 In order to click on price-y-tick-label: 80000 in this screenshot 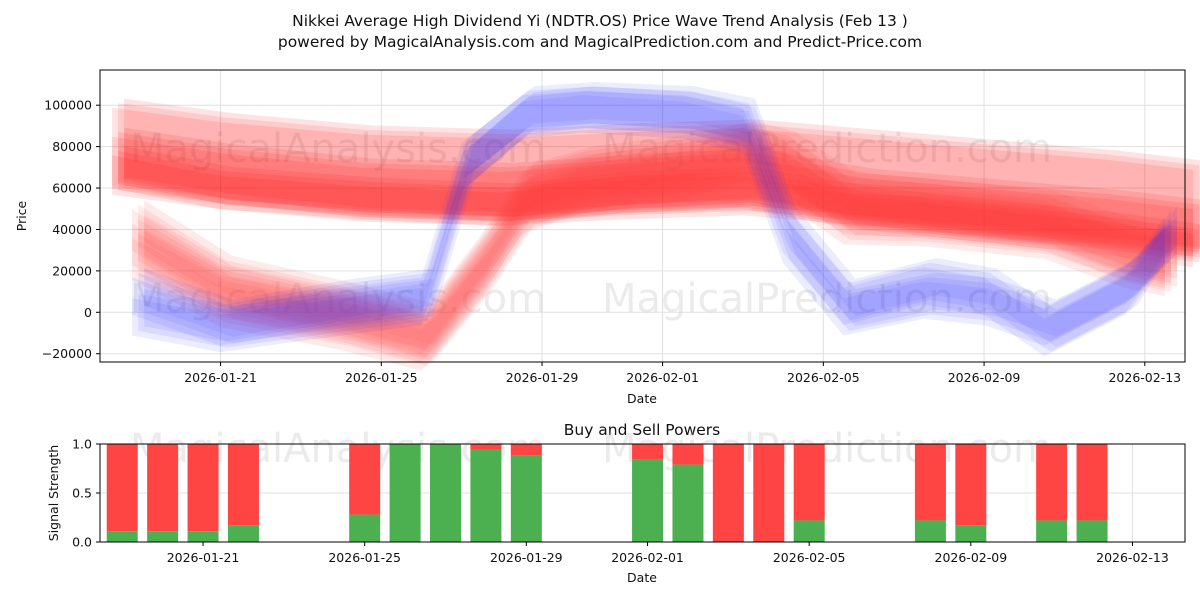, I will do `click(72, 146)`.